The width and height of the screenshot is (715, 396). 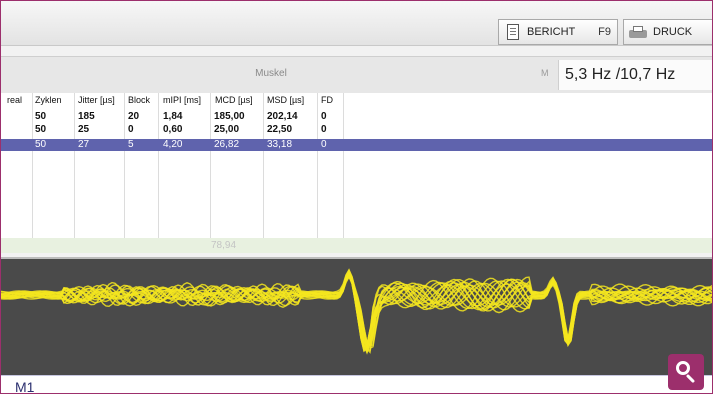 I want to click on cell-jitter: 185, so click(x=86, y=116).